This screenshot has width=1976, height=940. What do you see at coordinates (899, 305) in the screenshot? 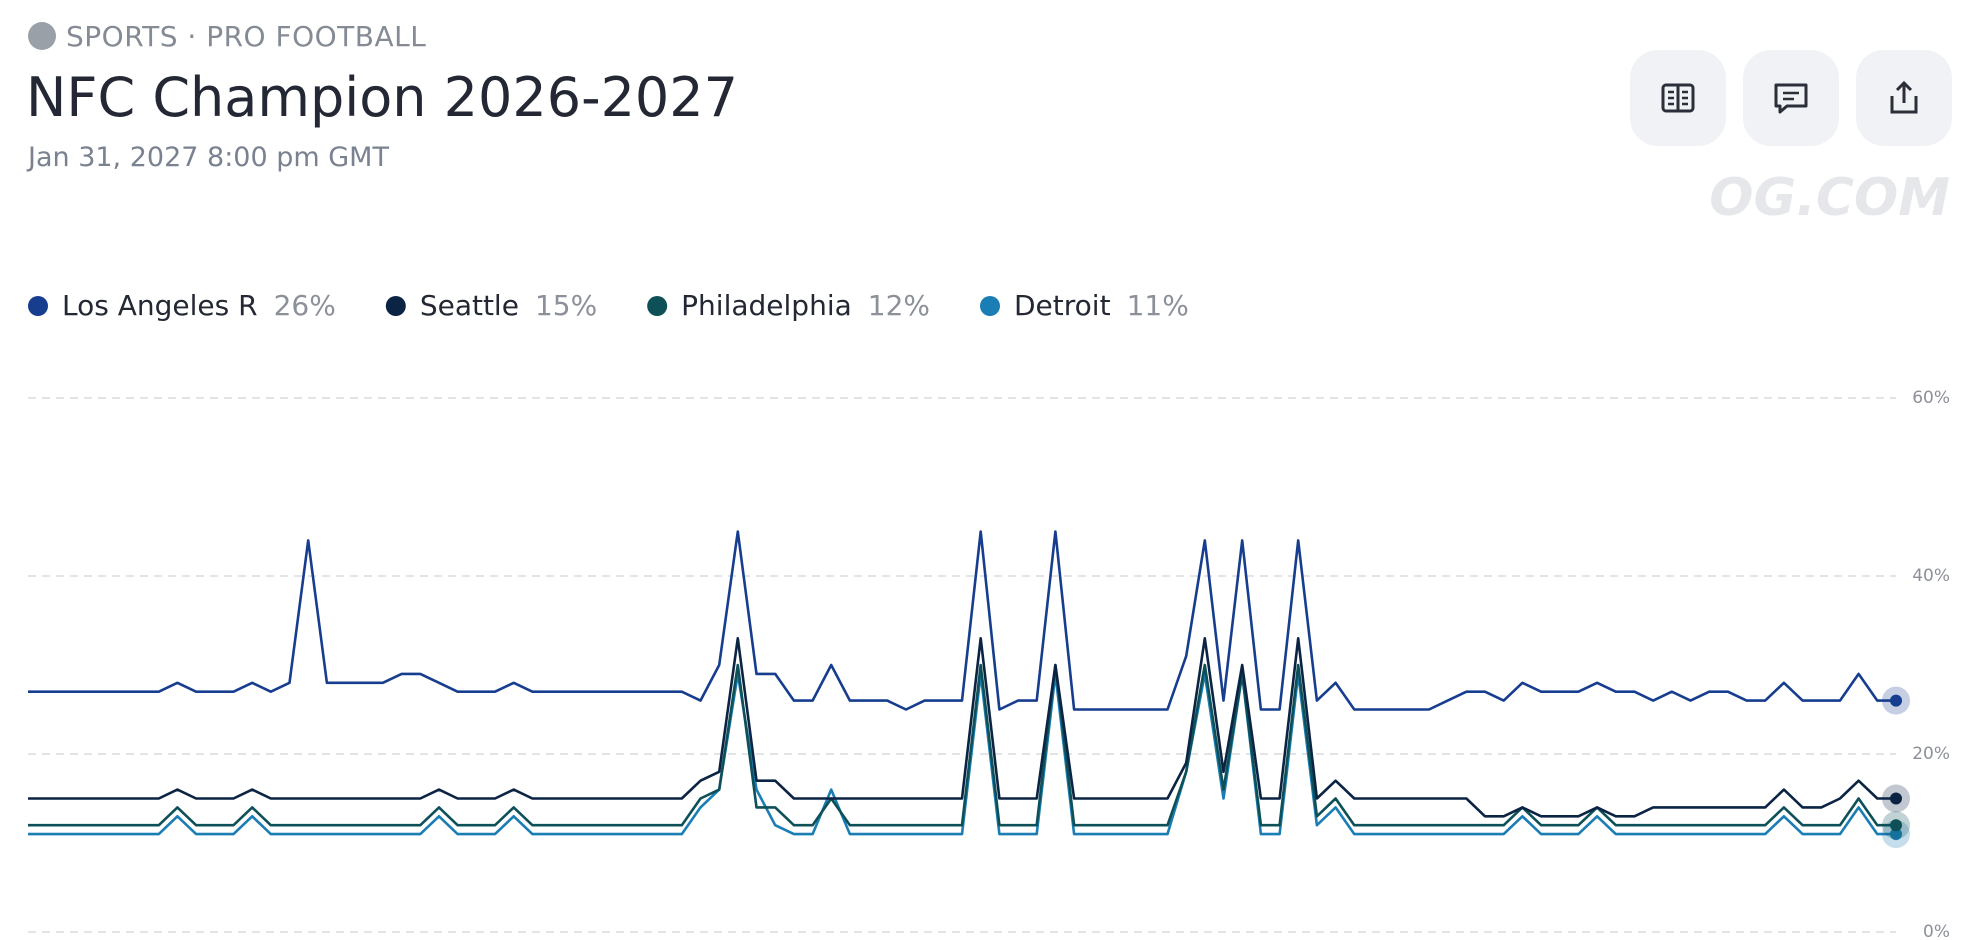
I see `legend-value: 12%` at bounding box center [899, 305].